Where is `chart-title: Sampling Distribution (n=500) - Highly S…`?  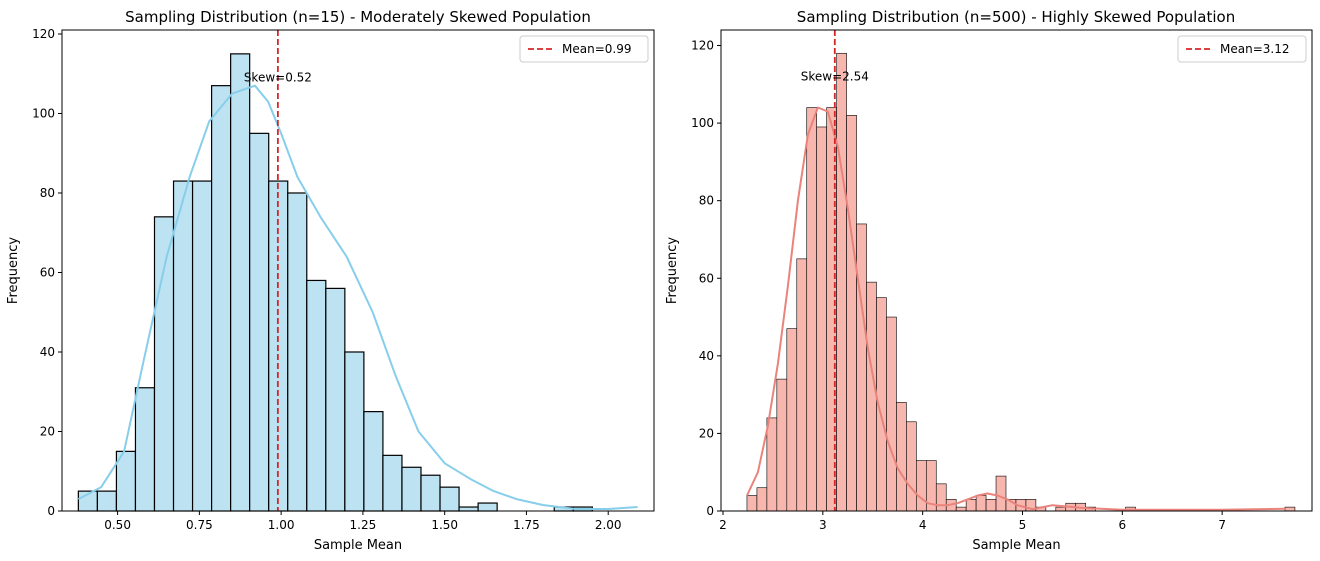 chart-title: Sampling Distribution (n=500) - Highly S… is located at coordinates (1016, 17).